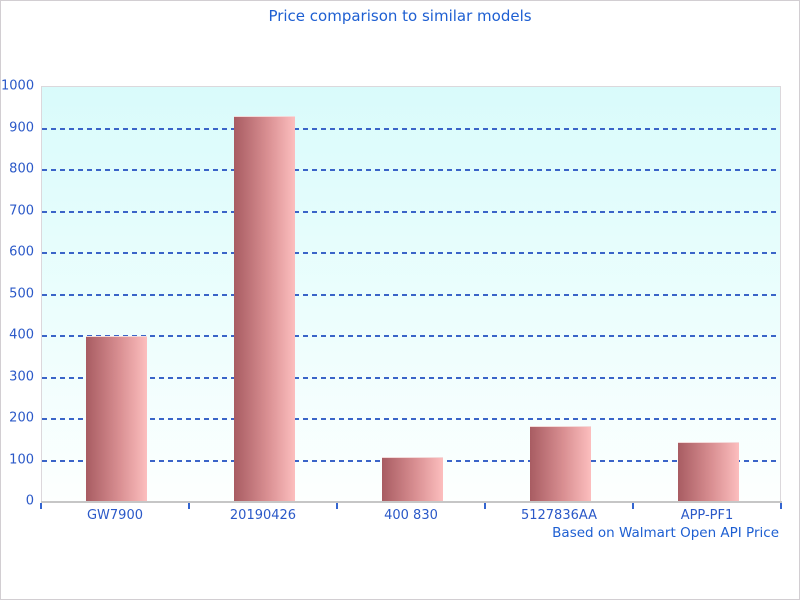 The image size is (800, 600). I want to click on y-axis-label-300: 300, so click(21, 376).